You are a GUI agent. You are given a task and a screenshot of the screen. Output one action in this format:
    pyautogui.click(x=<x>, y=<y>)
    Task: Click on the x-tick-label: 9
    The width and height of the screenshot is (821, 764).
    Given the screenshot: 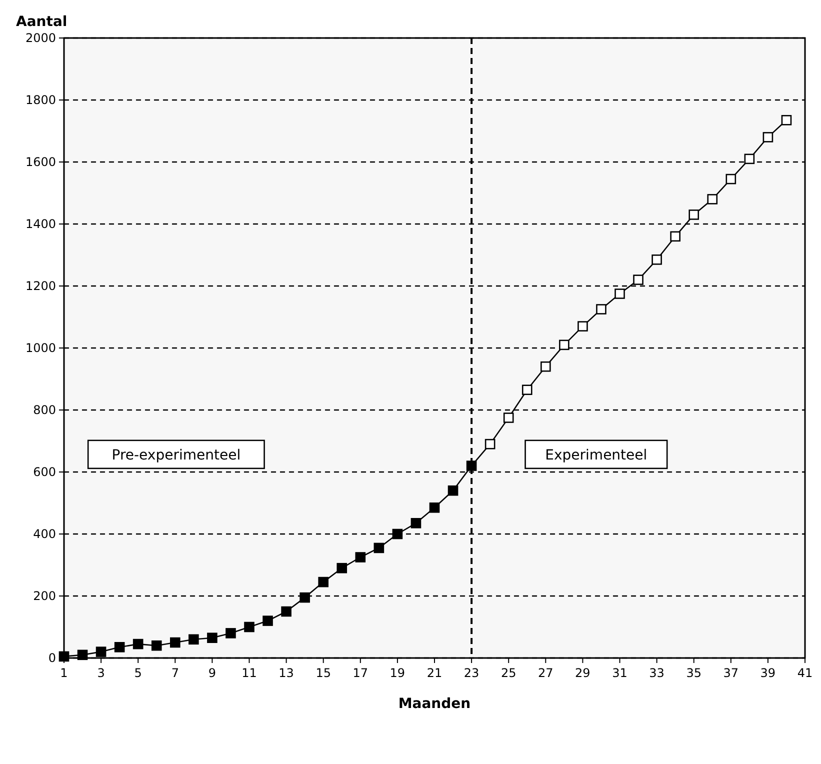 What is the action you would take?
    pyautogui.click(x=212, y=673)
    